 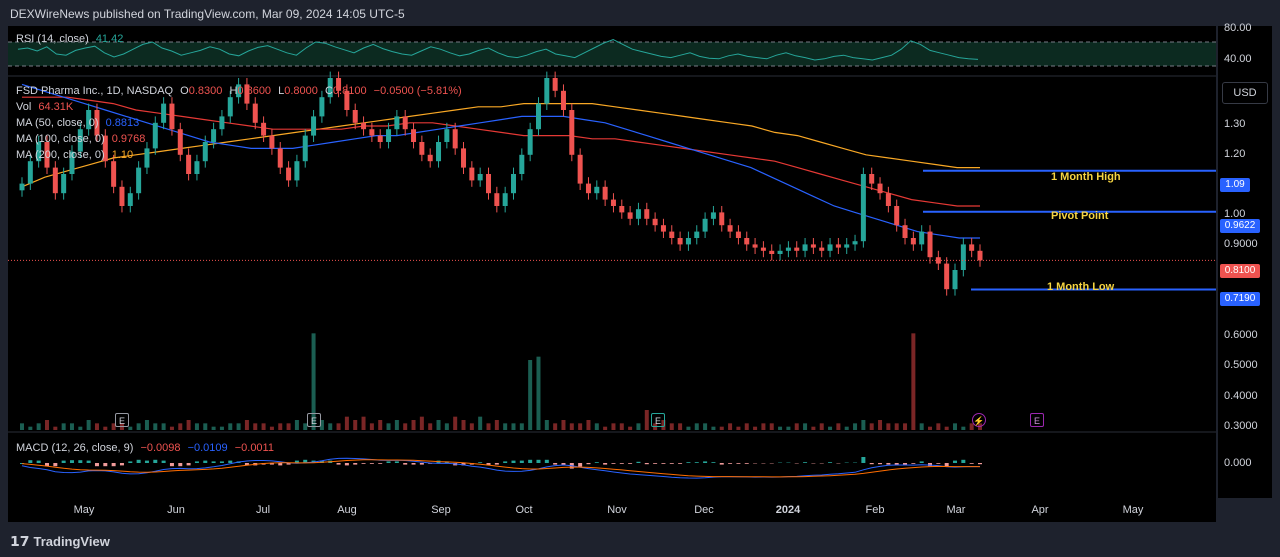 What do you see at coordinates (1245, 262) in the screenshot?
I see `price-scale` at bounding box center [1245, 262].